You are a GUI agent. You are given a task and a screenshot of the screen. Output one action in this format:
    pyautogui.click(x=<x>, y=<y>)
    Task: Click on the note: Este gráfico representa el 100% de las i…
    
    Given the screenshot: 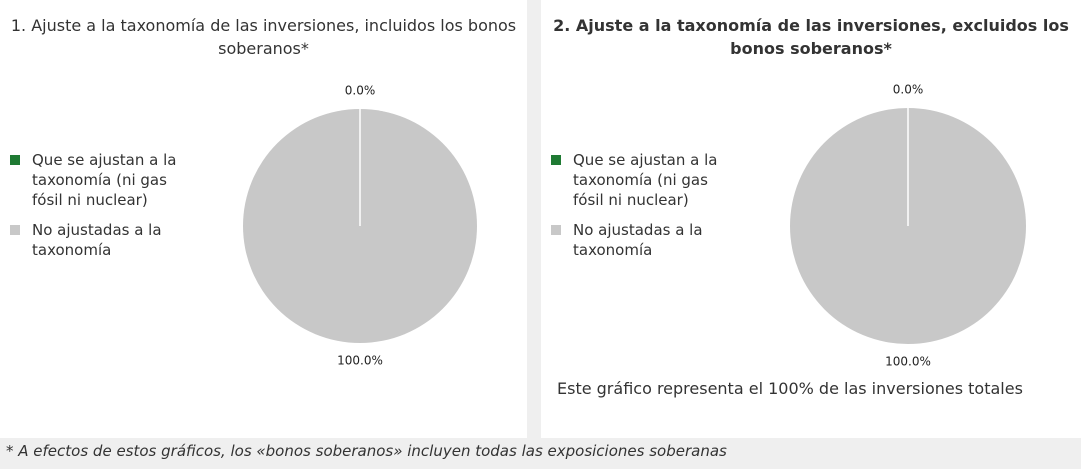 What is the action you would take?
    pyautogui.click(x=790, y=388)
    